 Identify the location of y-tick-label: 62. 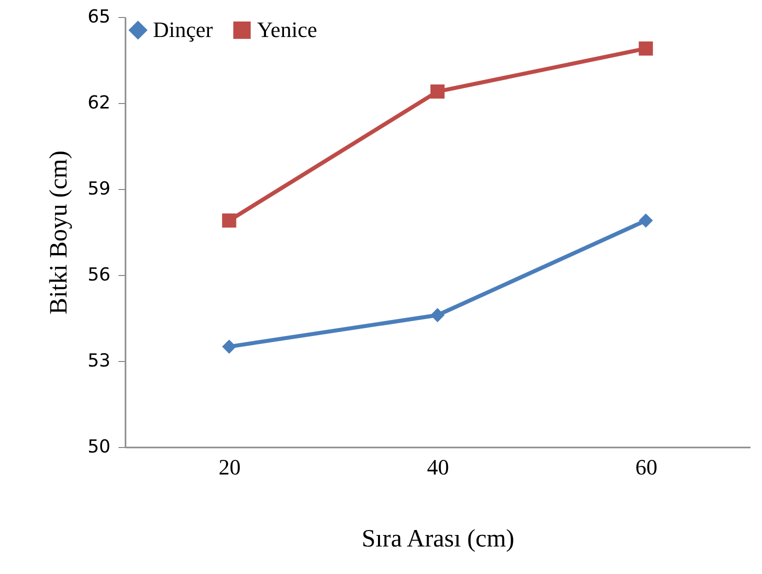
(99, 103).